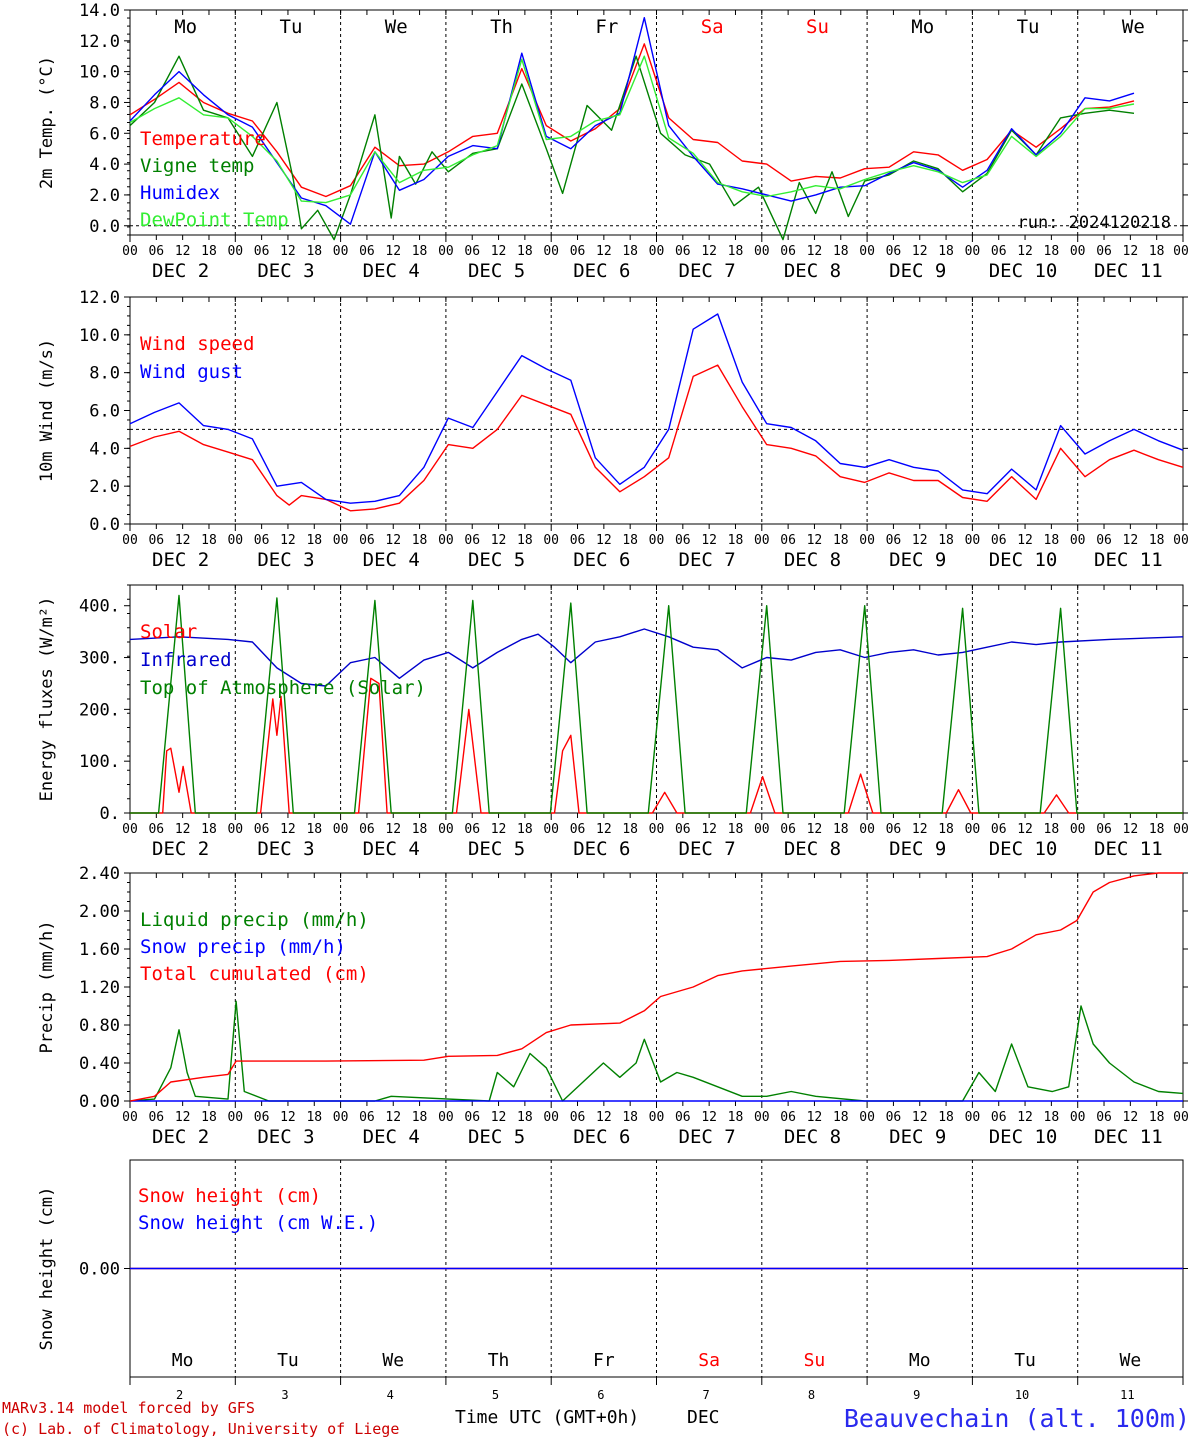 Image resolution: width=1194 pixels, height=1440 pixels. What do you see at coordinates (128, 1408) in the screenshot?
I see `credit-line-1: MARv3.14 model forced by GFS` at bounding box center [128, 1408].